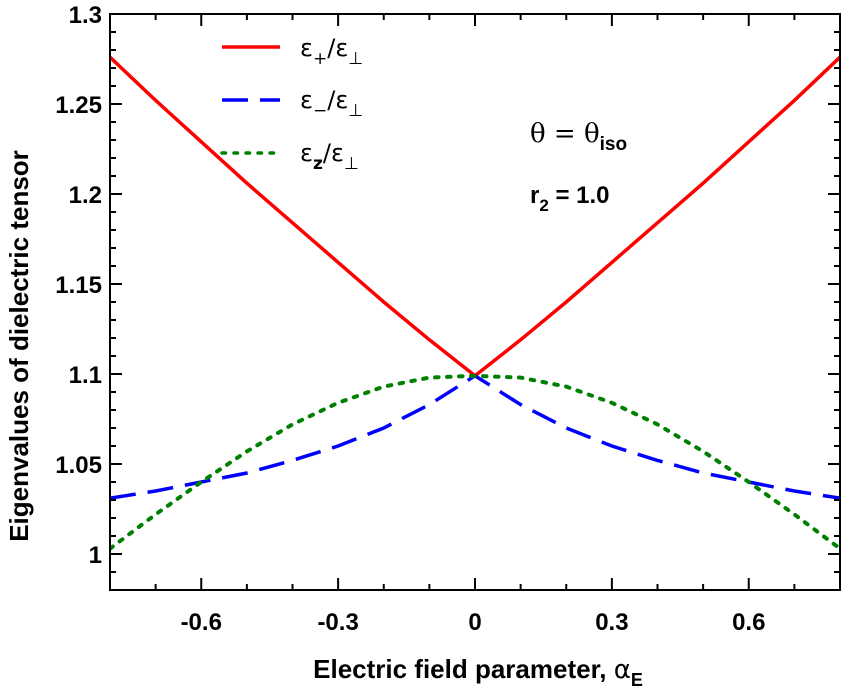 The image size is (846, 692). Describe the element at coordinates (19, 346) in the screenshot. I see `y-axis-title: Eigenvalues of dielectric tensor` at that location.